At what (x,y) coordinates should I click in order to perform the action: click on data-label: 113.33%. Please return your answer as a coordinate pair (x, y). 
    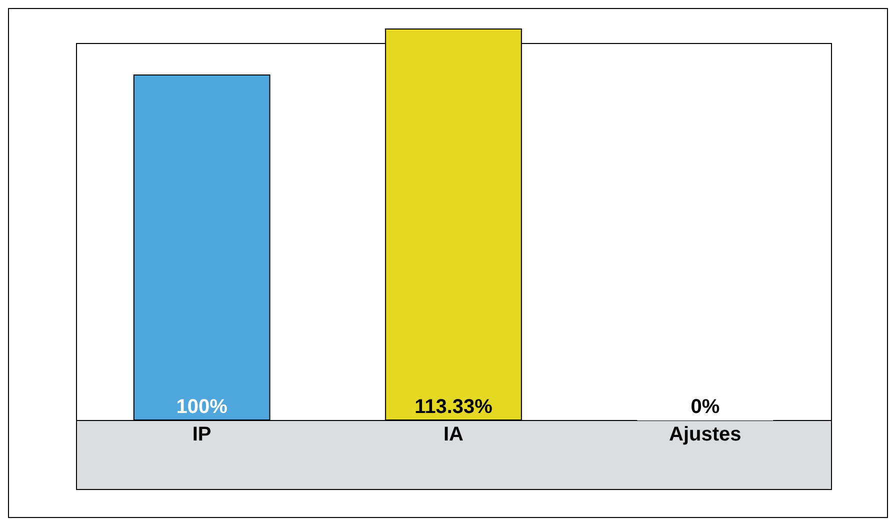
    Looking at the image, I should click on (453, 407).